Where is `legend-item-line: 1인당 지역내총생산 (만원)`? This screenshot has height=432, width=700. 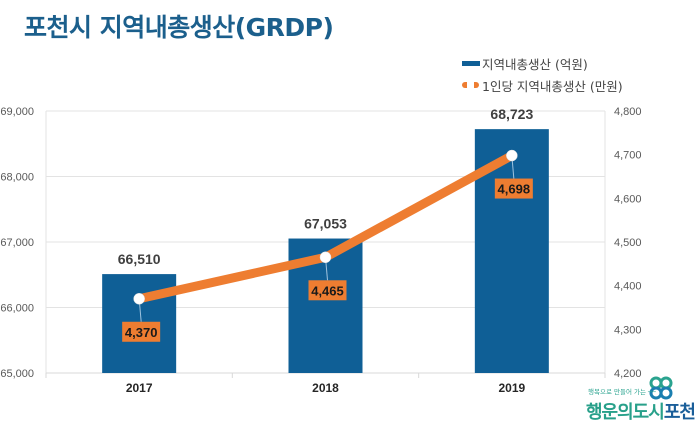
legend-item-line: 1인당 지역내총생산 (만원) is located at coordinates (542, 85).